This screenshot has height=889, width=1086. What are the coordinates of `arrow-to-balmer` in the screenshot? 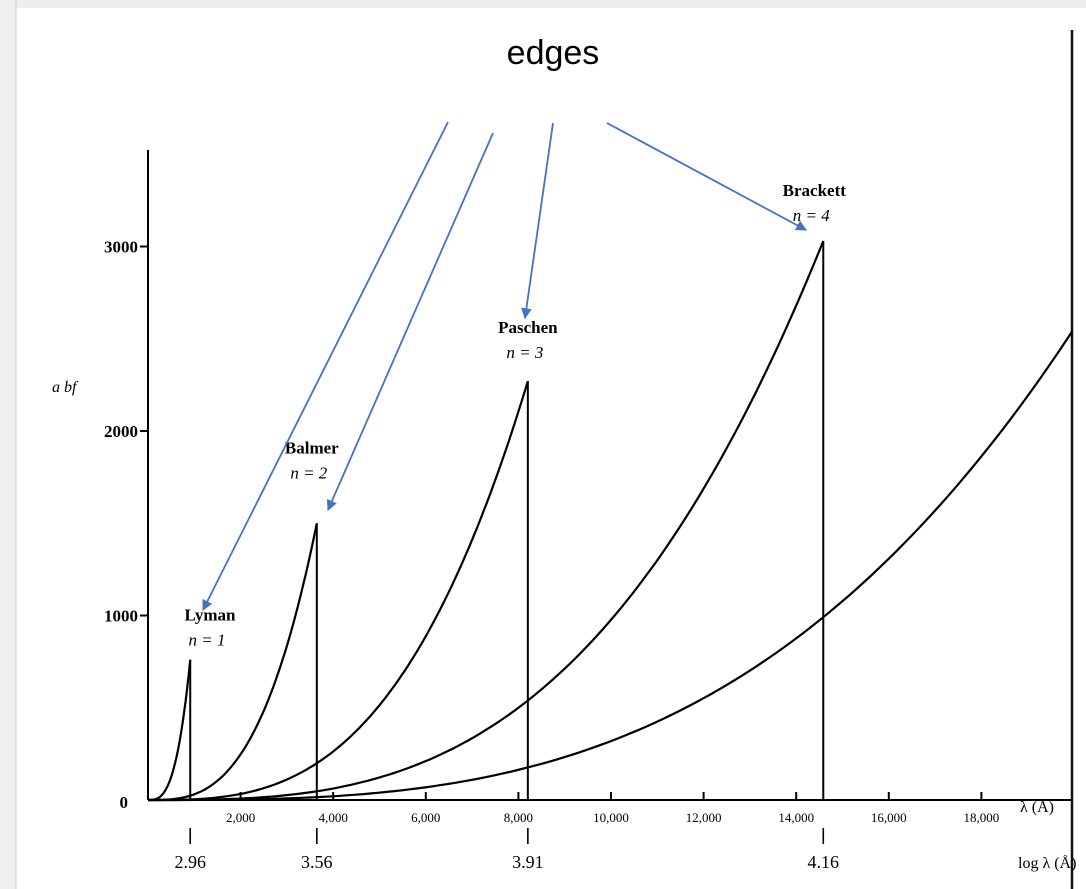 It's located at (410, 321).